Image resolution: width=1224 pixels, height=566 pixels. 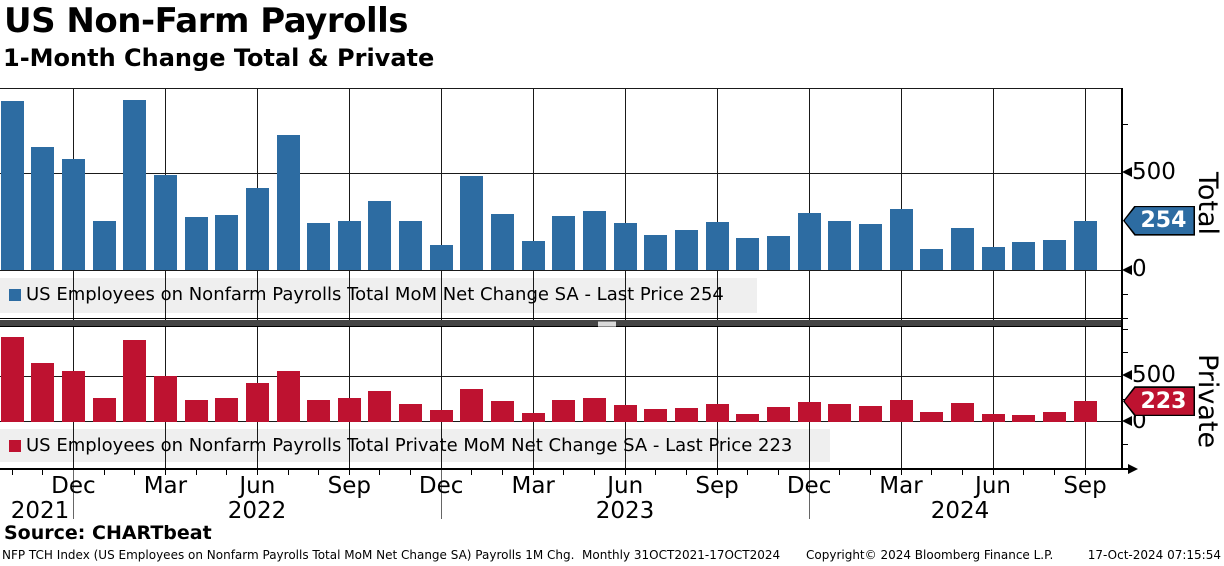 I want to click on last-price-tag-fill-private: 223, so click(x=1159, y=401).